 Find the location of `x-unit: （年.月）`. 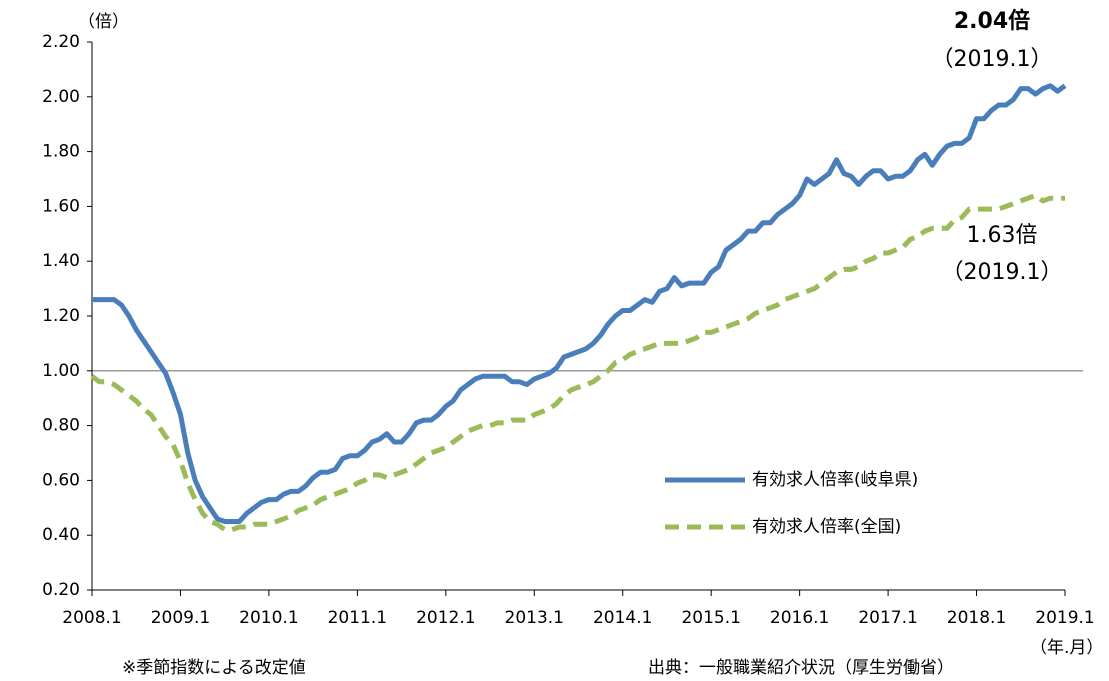

x-unit: （年.月） is located at coordinates (1066, 648).